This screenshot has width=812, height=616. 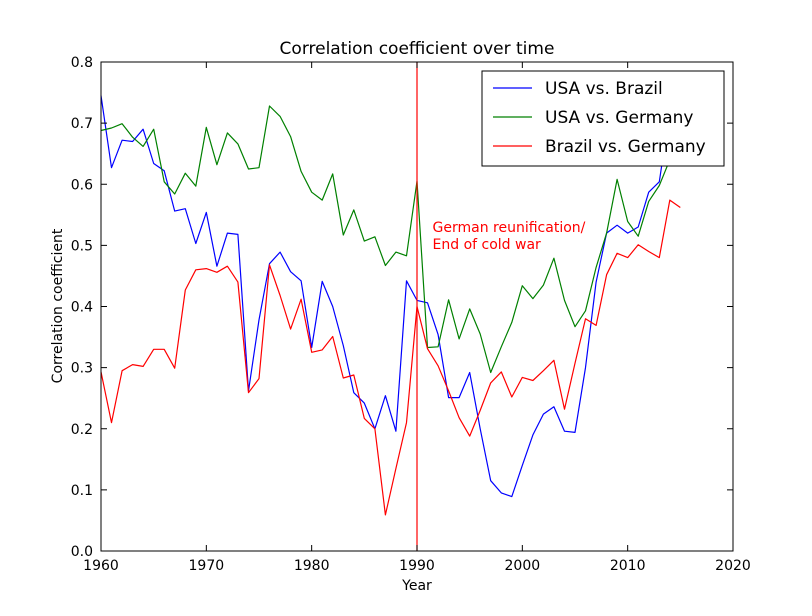 What do you see at coordinates (82, 369) in the screenshot?
I see `y-tick-label: 0.3` at bounding box center [82, 369].